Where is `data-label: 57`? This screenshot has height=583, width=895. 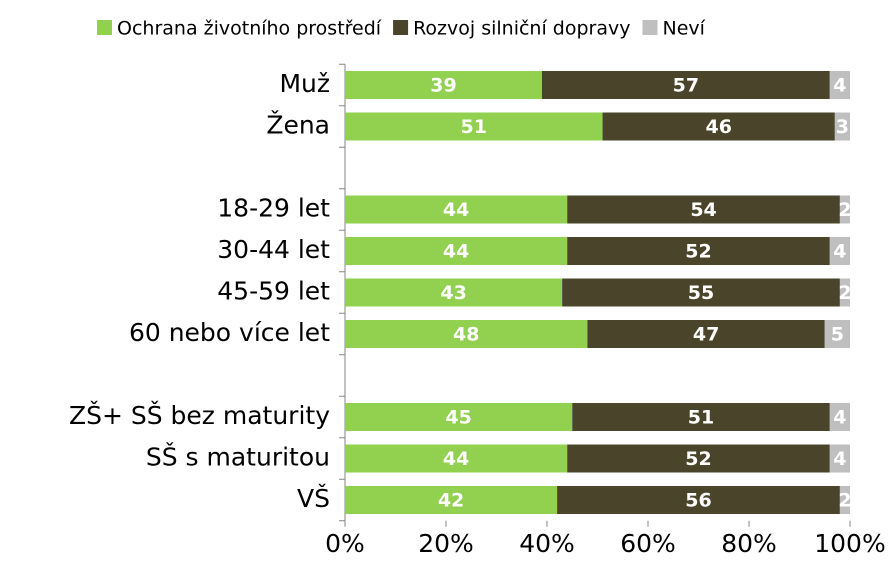 data-label: 57 is located at coordinates (686, 86).